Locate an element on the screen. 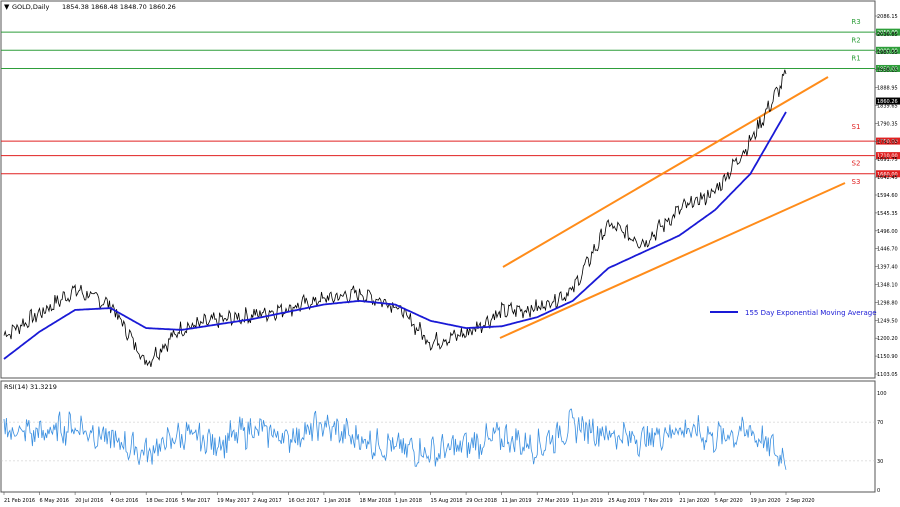 The image size is (900, 507). level-tag-r2: 2000.00 is located at coordinates (887, 51).